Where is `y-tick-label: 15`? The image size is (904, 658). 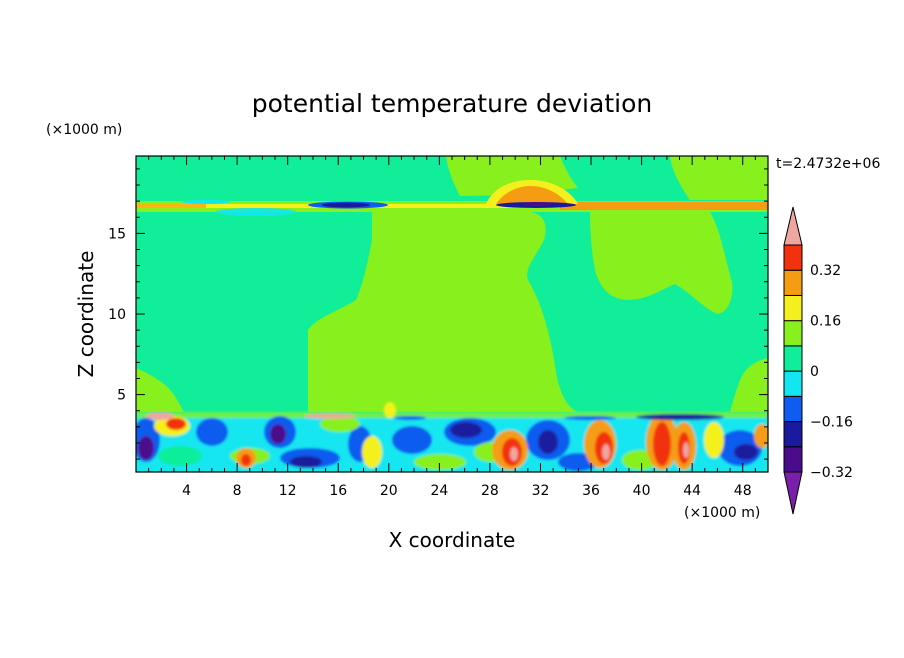
y-tick-label: 15 is located at coordinates (117, 234).